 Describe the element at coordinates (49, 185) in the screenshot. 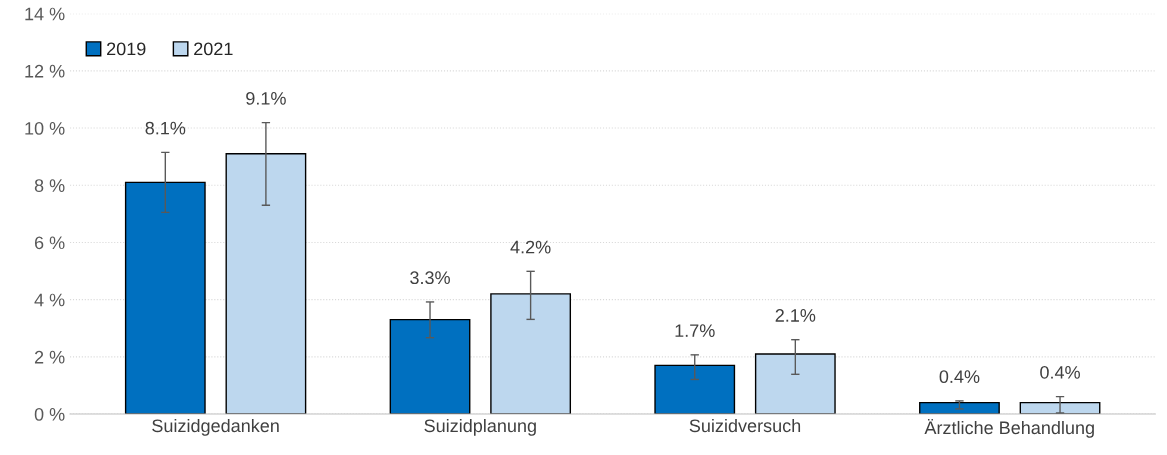

I see `y-tick-label: 8 %` at that location.